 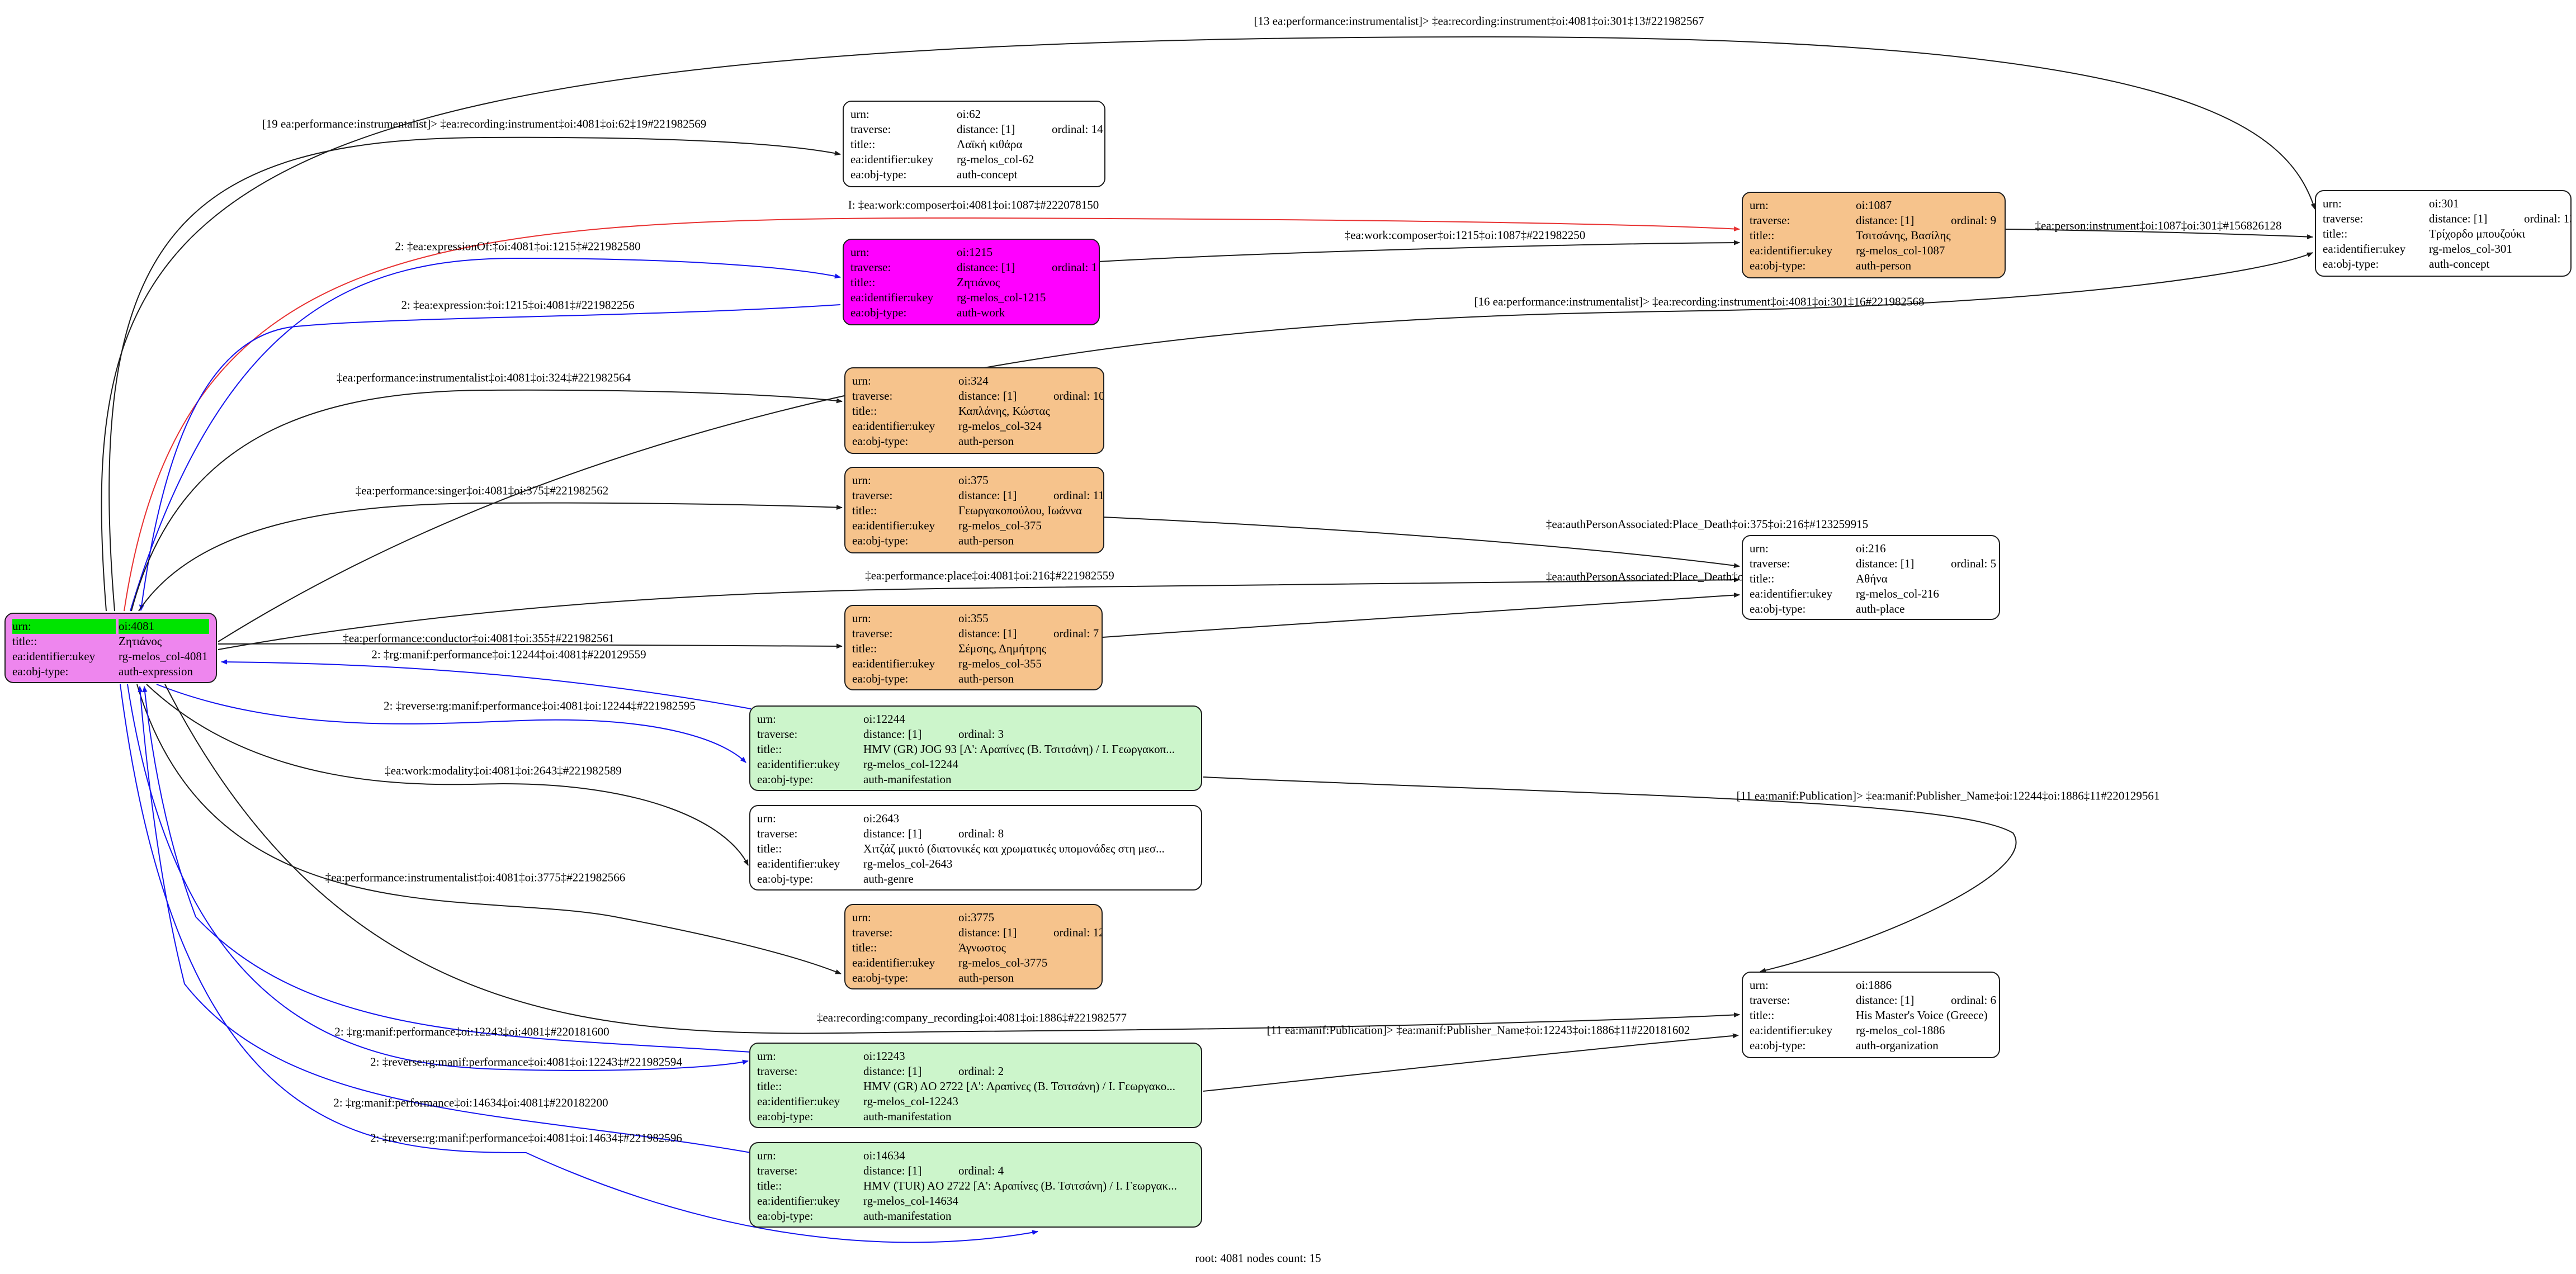 What do you see at coordinates (975, 864) in the screenshot?
I see `node-oi-2643-ukey: ea:identifier:ukey rg-melos_col-2643` at bounding box center [975, 864].